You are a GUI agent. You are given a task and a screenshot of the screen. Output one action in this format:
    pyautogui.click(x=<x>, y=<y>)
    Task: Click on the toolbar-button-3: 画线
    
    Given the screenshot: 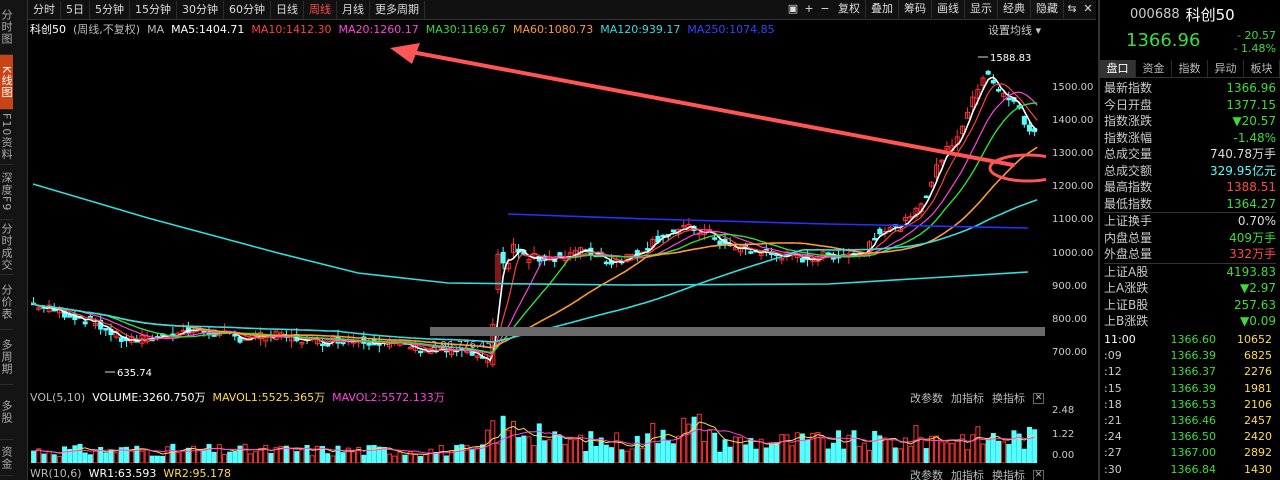 What is the action you would take?
    pyautogui.click(x=948, y=9)
    